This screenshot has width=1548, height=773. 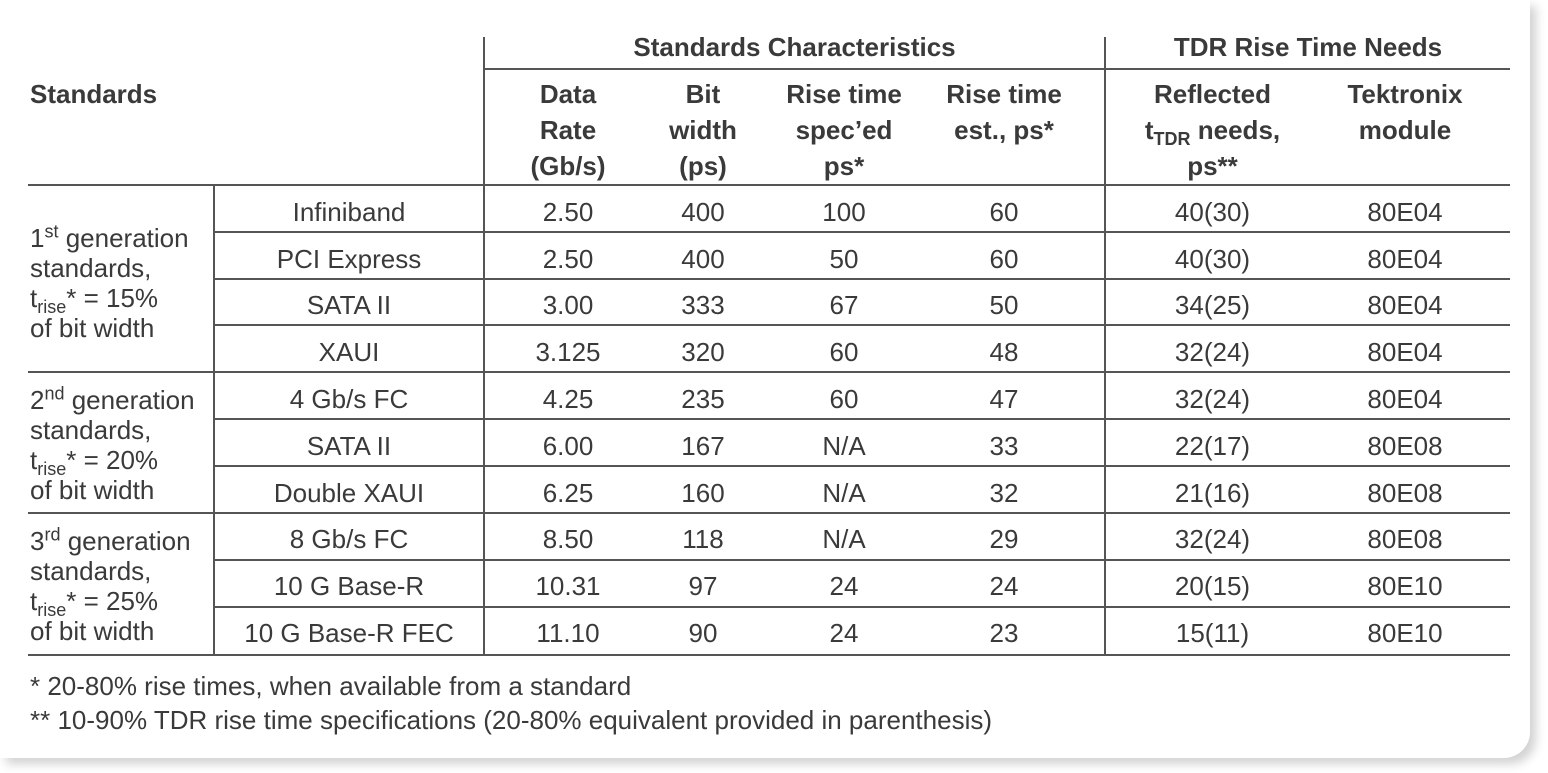 What do you see at coordinates (1004, 633) in the screenshot?
I see `cell-rise-est: 23` at bounding box center [1004, 633].